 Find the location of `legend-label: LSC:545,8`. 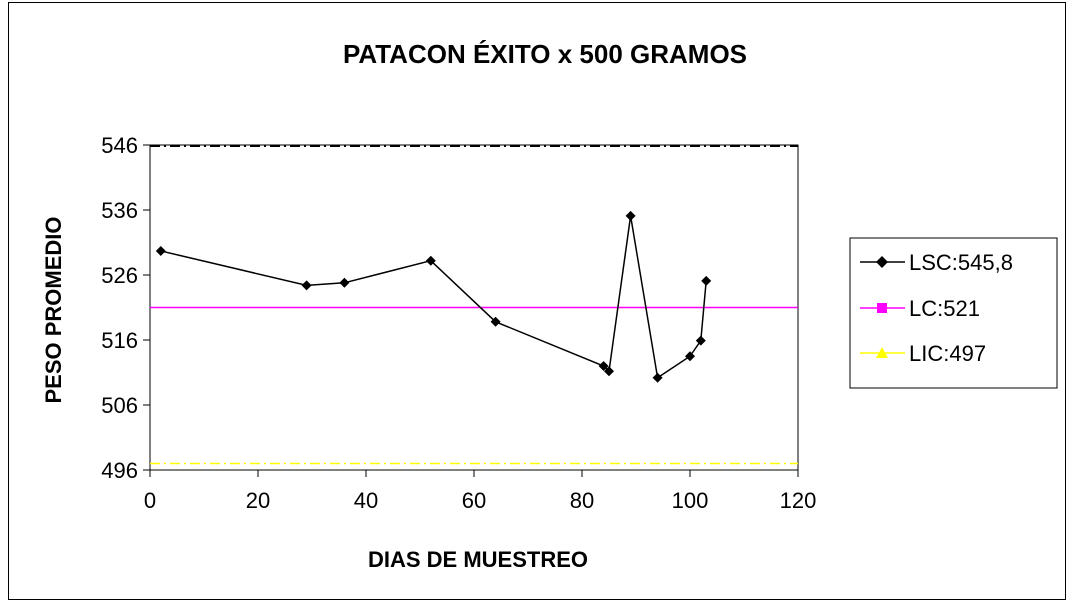

legend-label: LSC:545,8 is located at coordinates (961, 262).